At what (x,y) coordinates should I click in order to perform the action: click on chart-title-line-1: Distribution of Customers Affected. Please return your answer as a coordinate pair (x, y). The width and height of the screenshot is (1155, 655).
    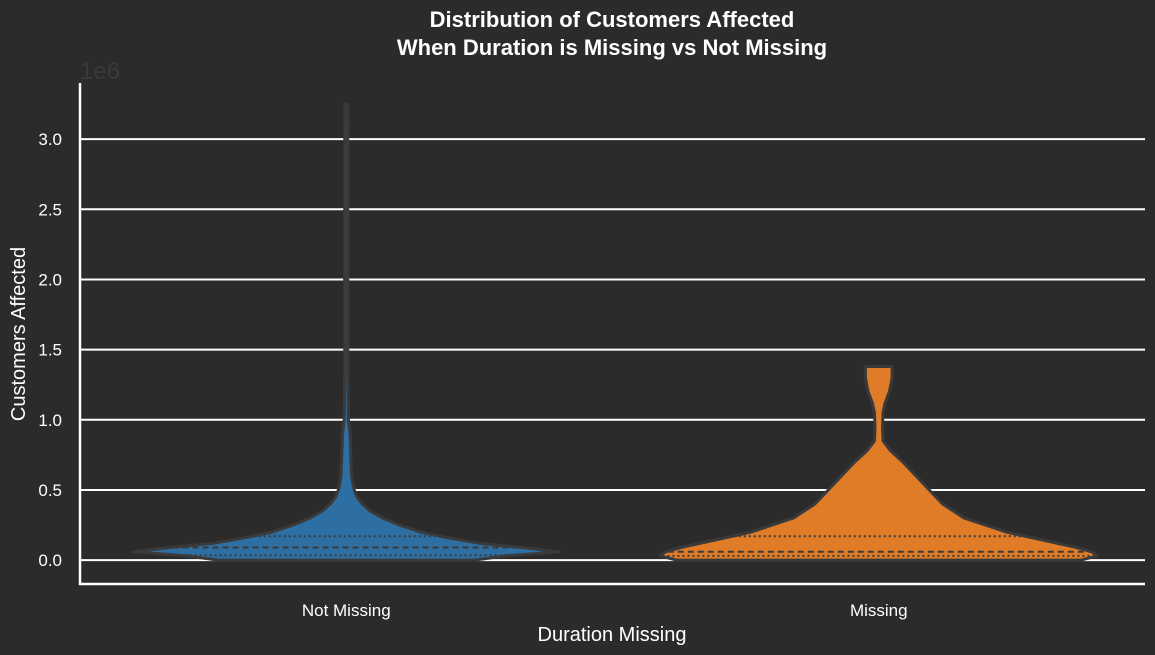
    Looking at the image, I should click on (612, 19).